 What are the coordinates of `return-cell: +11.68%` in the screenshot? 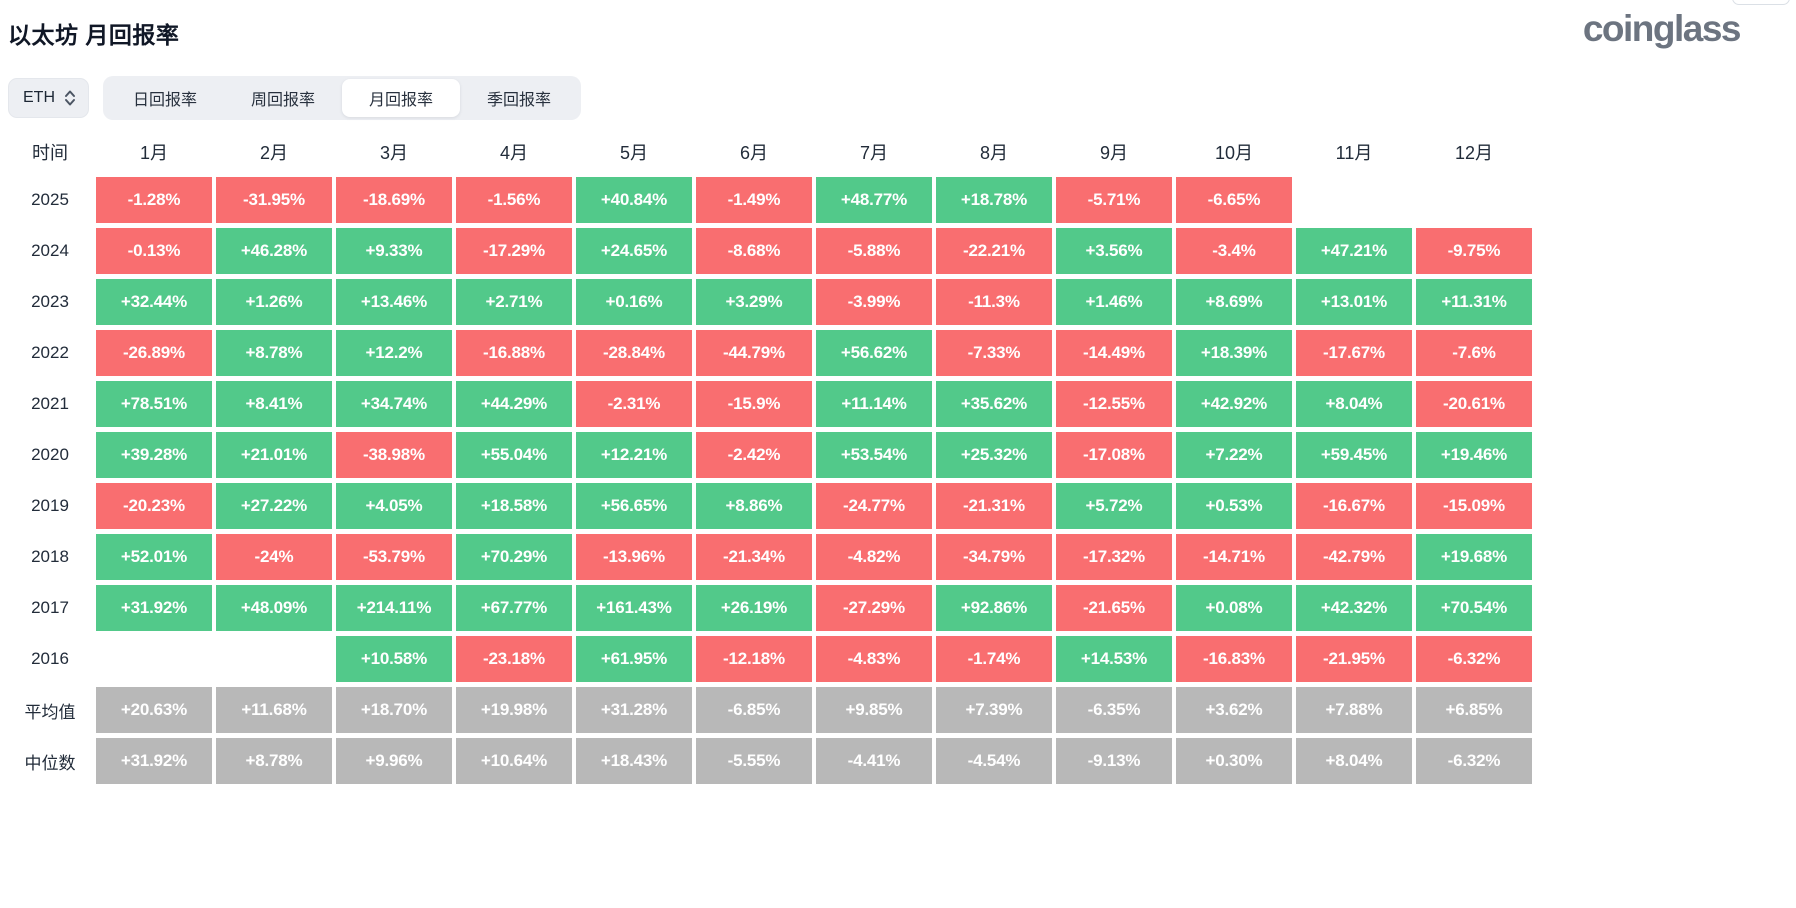 It's located at (274, 710).